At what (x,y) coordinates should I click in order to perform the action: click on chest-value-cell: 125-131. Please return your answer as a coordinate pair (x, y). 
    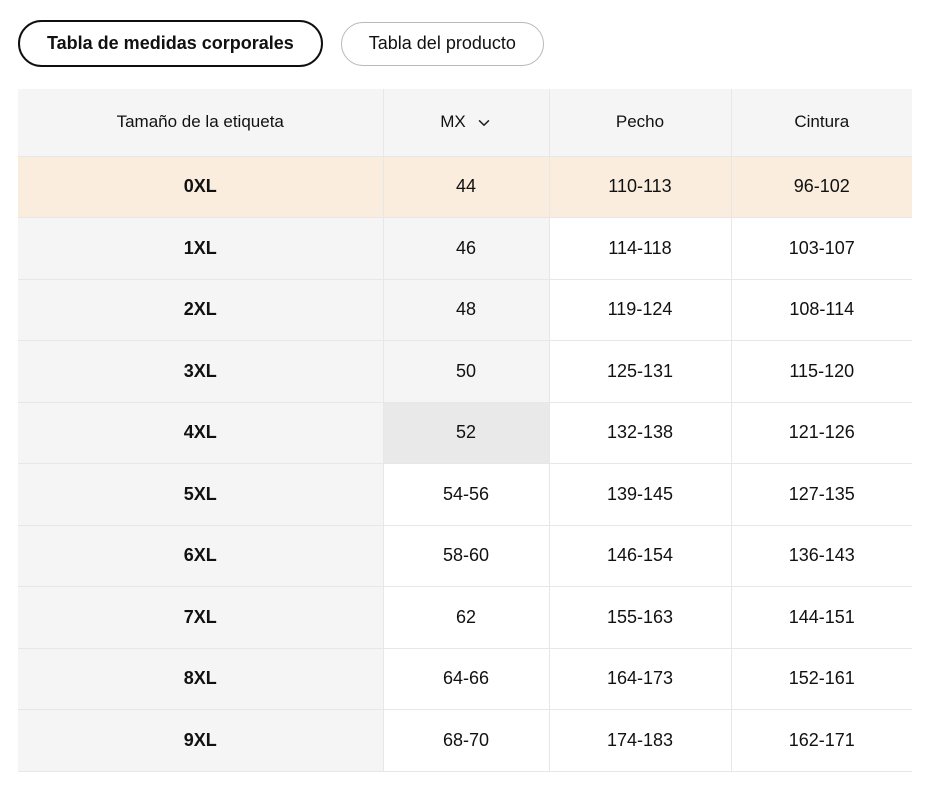
    Looking at the image, I should click on (640, 371).